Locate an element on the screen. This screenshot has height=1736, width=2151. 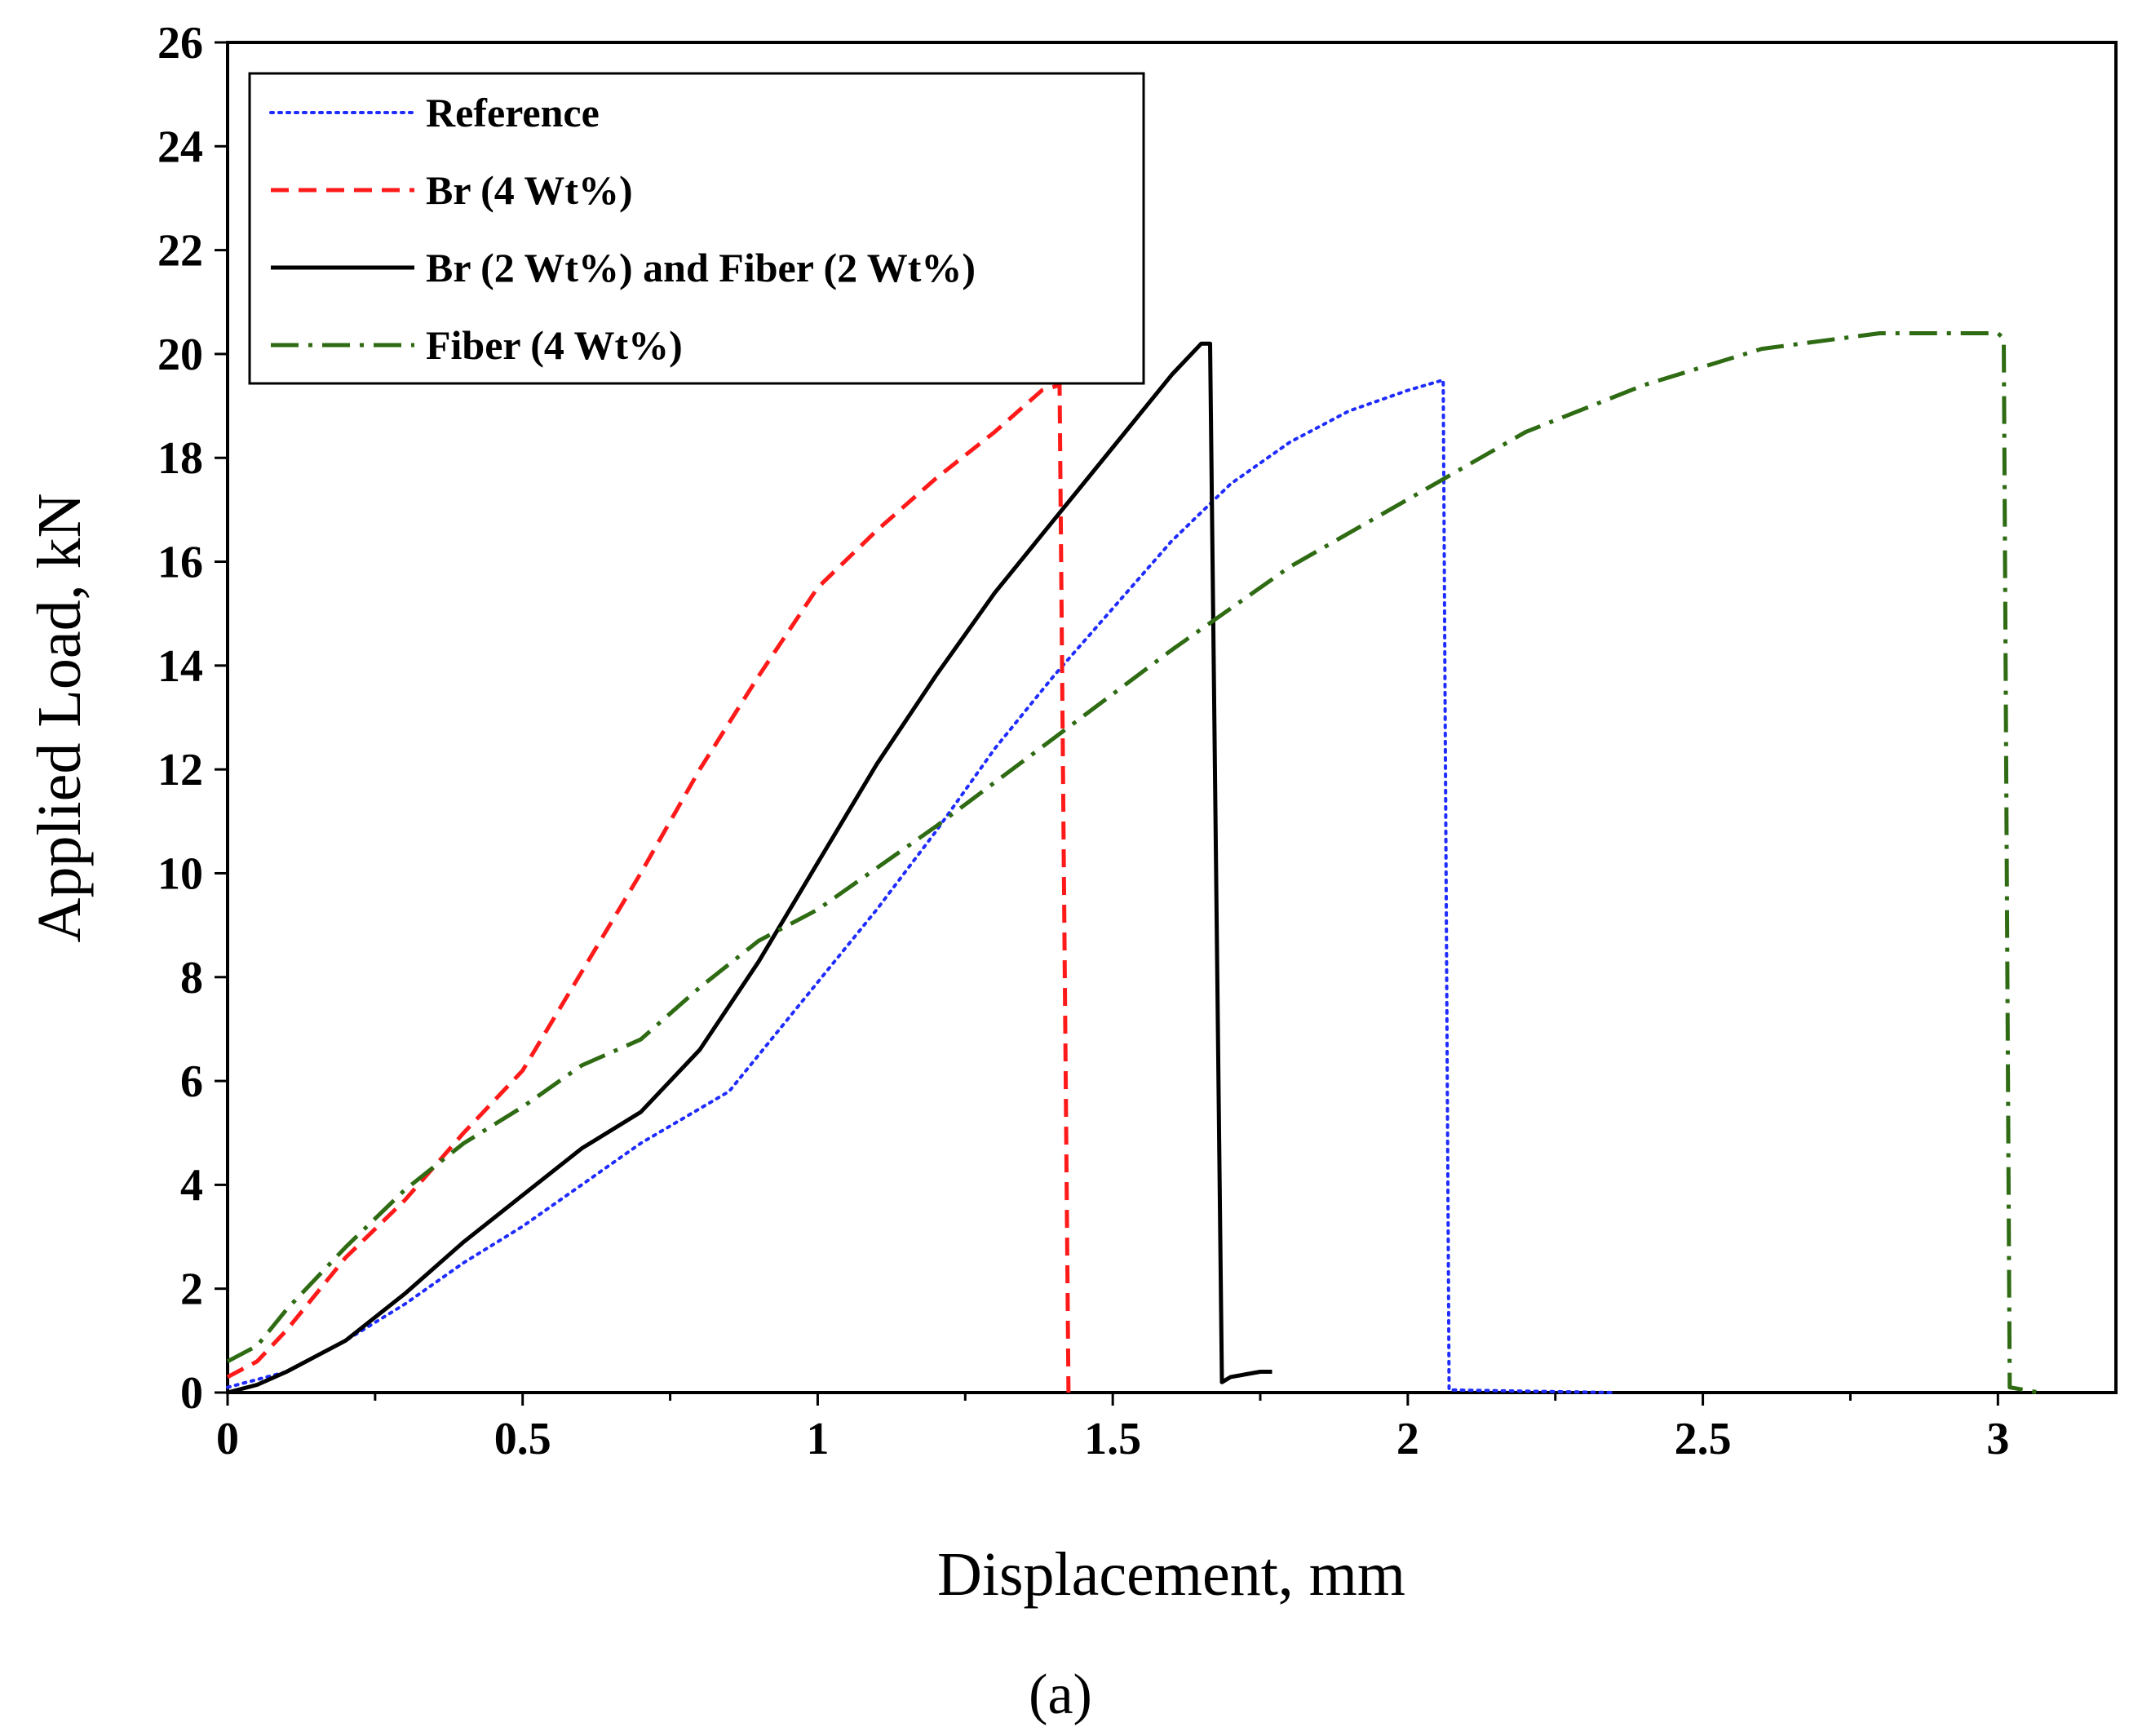
y-tick-label: 16 is located at coordinates (180, 563).